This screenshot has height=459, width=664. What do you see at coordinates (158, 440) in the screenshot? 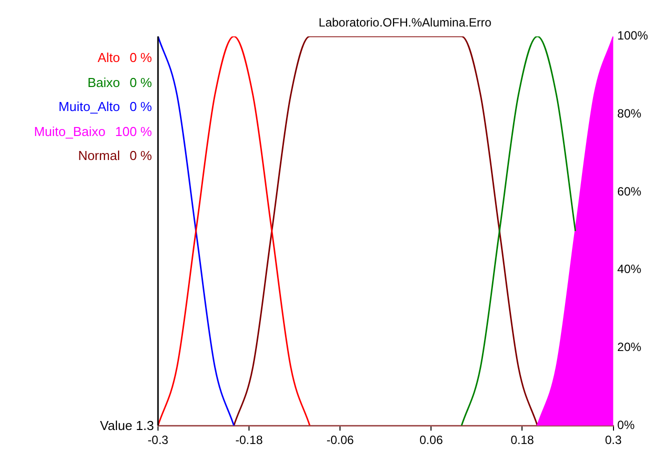
I see `x-tick-label: -0.3` at bounding box center [158, 440].